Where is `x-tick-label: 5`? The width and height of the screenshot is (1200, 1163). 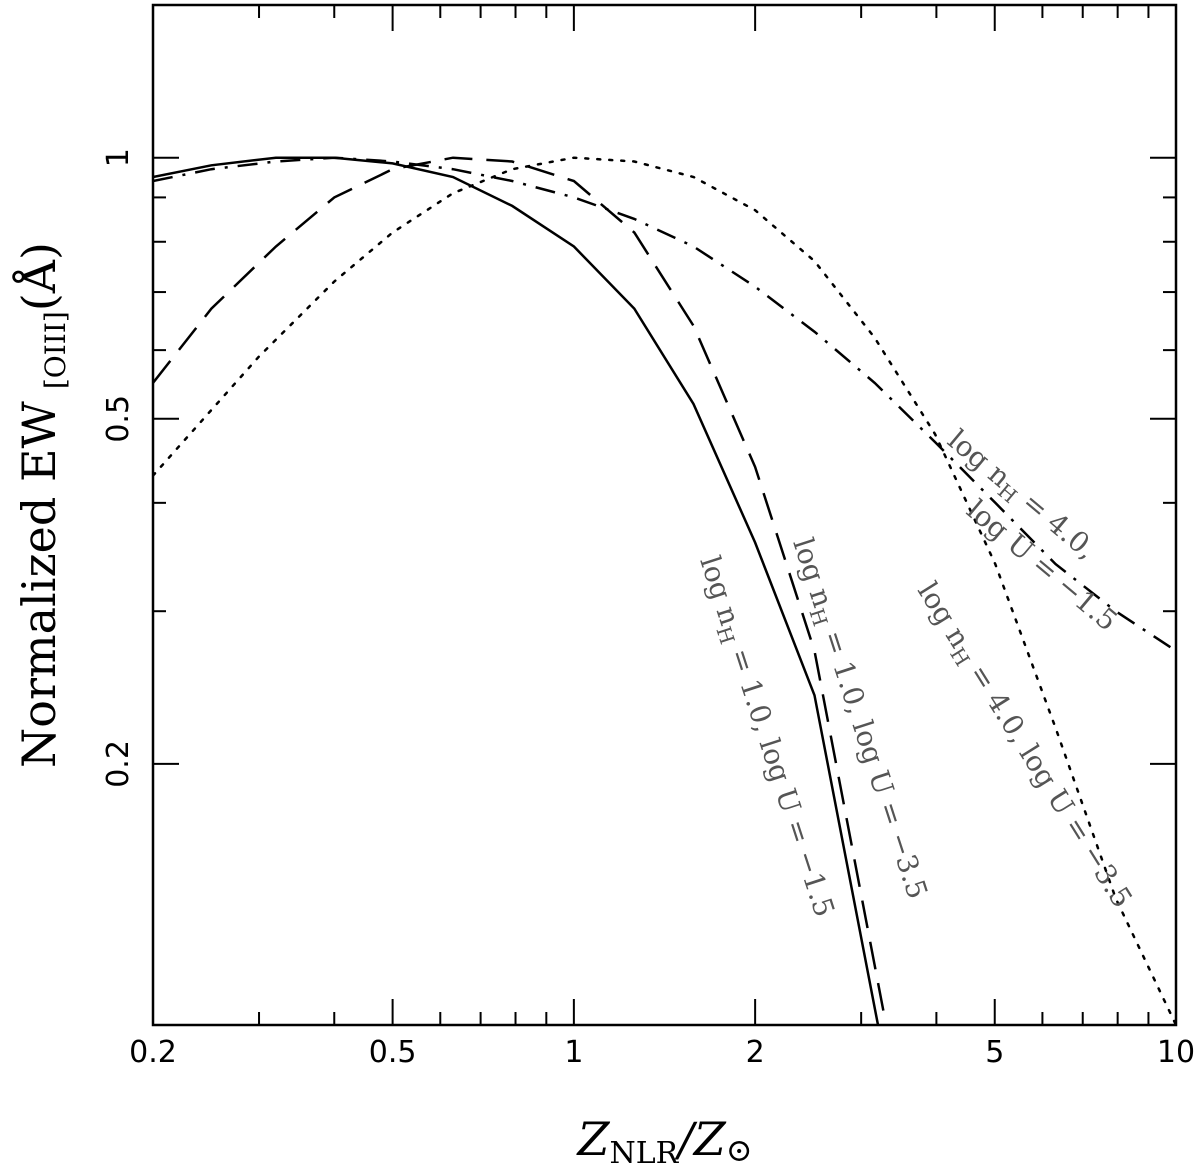
x-tick-label: 5 is located at coordinates (994, 1052).